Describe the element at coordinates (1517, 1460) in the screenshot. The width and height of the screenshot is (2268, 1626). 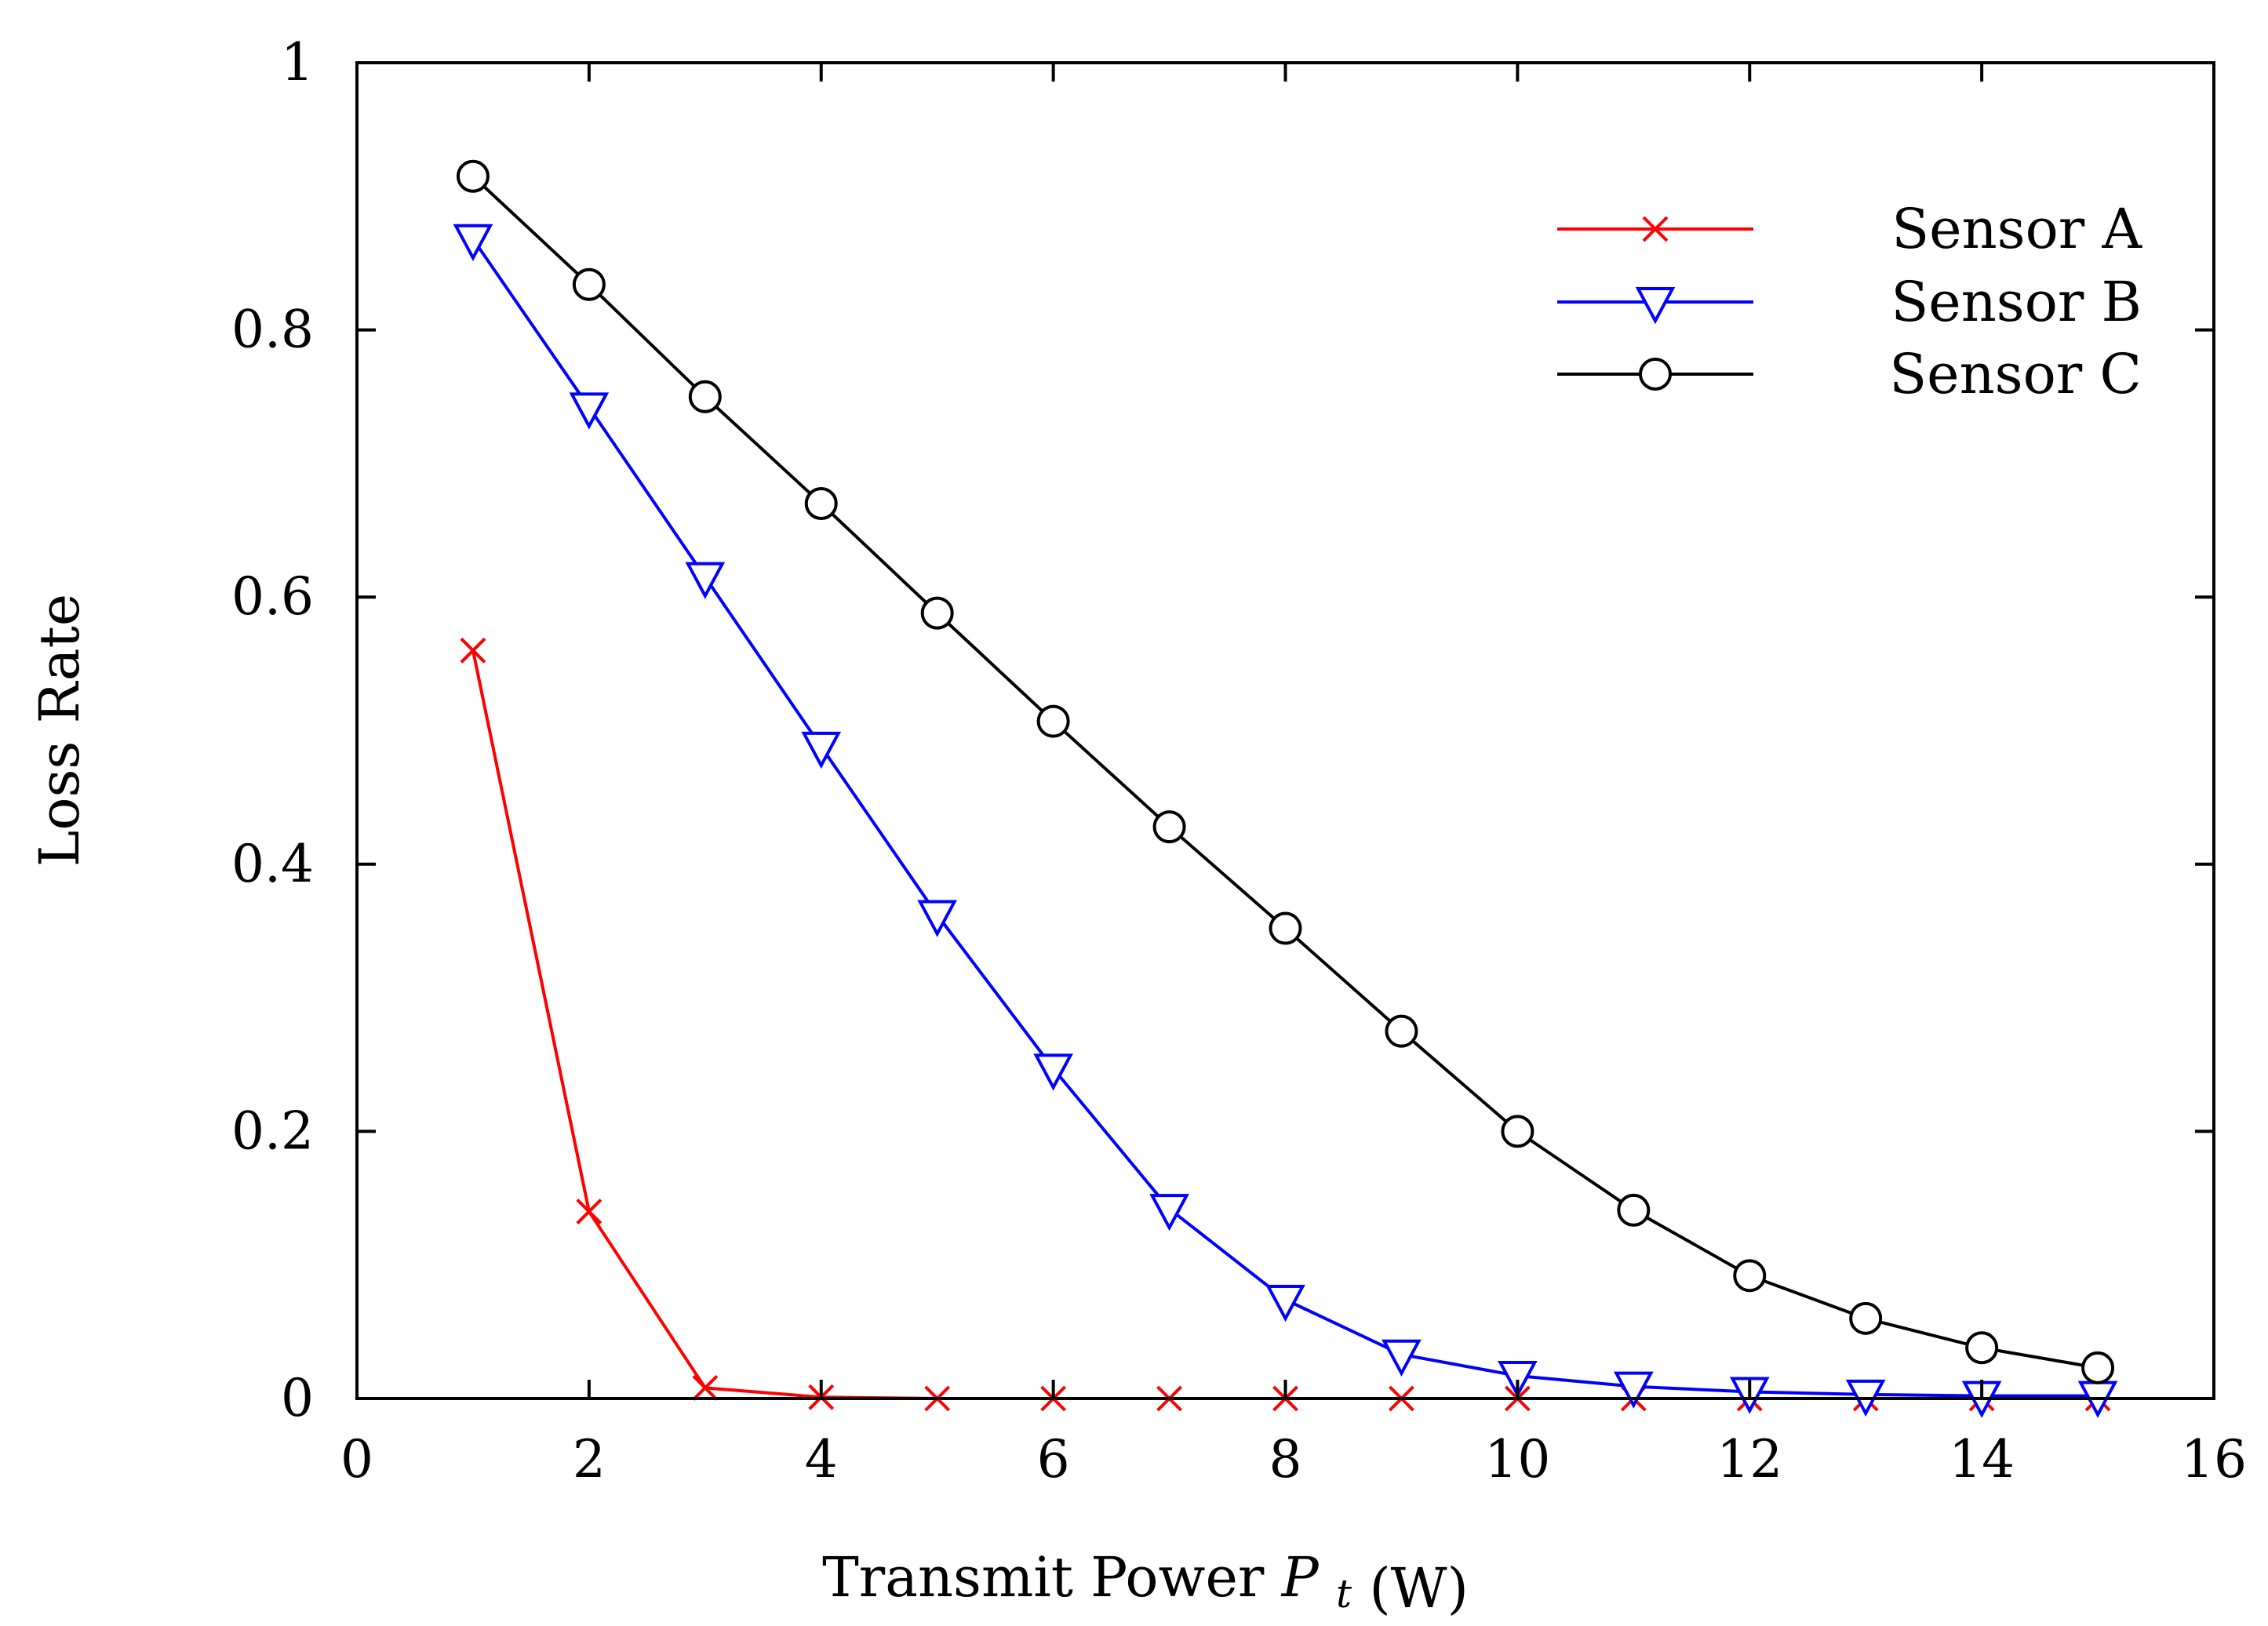
I see `x-tick-label: 10` at that location.